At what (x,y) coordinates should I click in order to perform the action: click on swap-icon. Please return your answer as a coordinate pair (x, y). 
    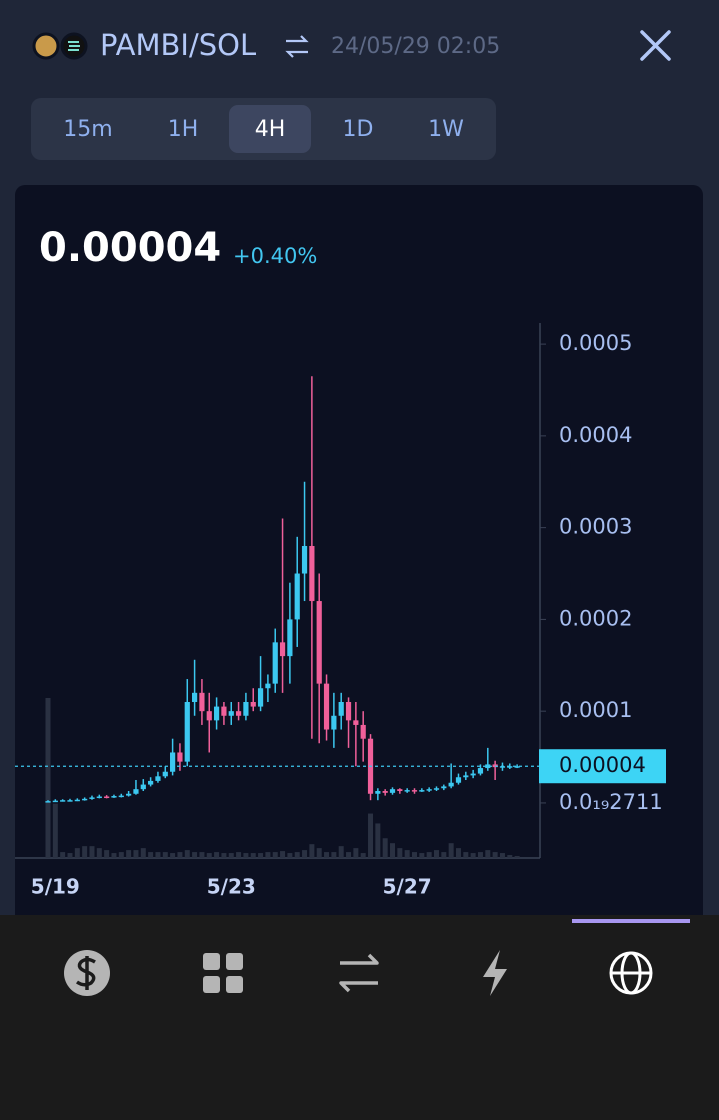
    Looking at the image, I should click on (297, 46).